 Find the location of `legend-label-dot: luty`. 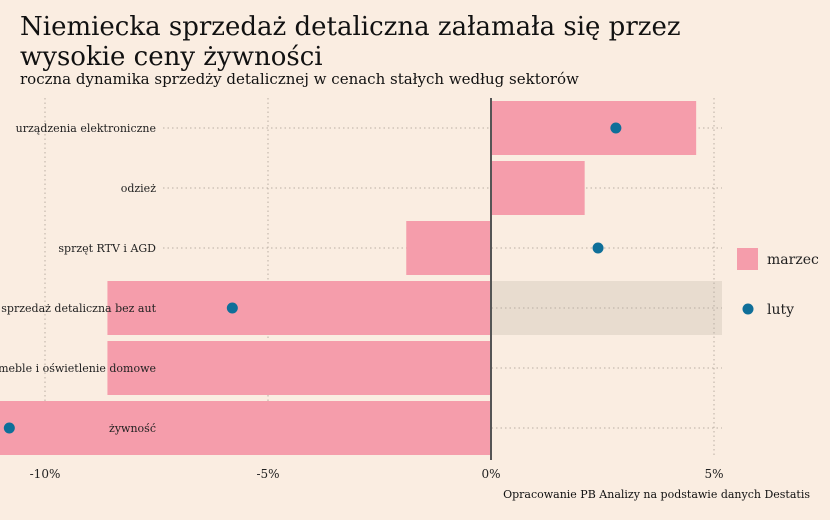

legend-label-dot: luty is located at coordinates (780, 310).